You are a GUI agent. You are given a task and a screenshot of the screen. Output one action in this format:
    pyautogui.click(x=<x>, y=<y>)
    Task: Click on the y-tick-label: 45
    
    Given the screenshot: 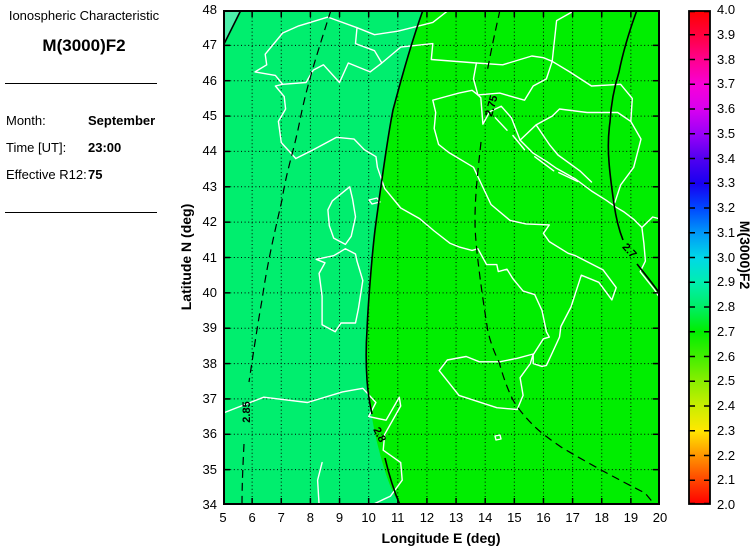 What is the action you would take?
    pyautogui.click(x=209, y=116)
    